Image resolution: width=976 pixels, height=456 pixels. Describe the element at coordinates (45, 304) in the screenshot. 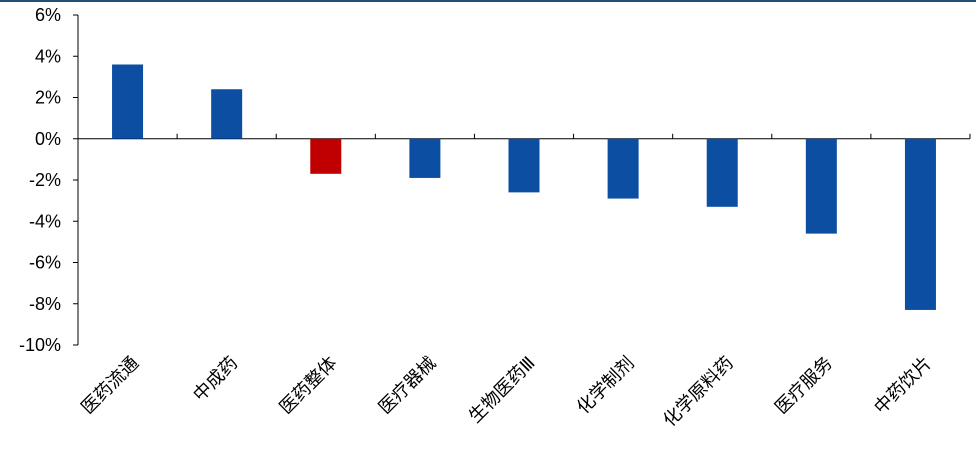

I see `y-tick-label: -8%` at that location.